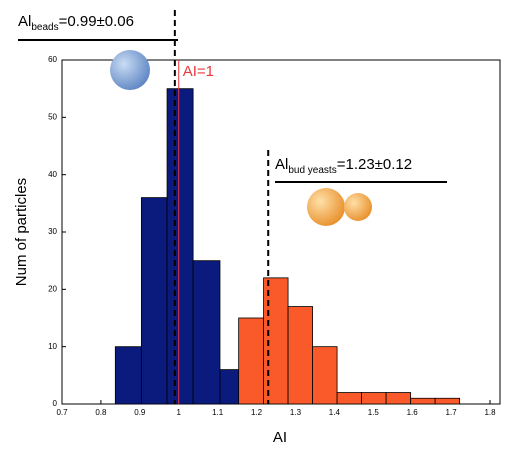  What do you see at coordinates (374, 164) in the screenshot?
I see `annotation-value: =1.23±0.12` at bounding box center [374, 164].